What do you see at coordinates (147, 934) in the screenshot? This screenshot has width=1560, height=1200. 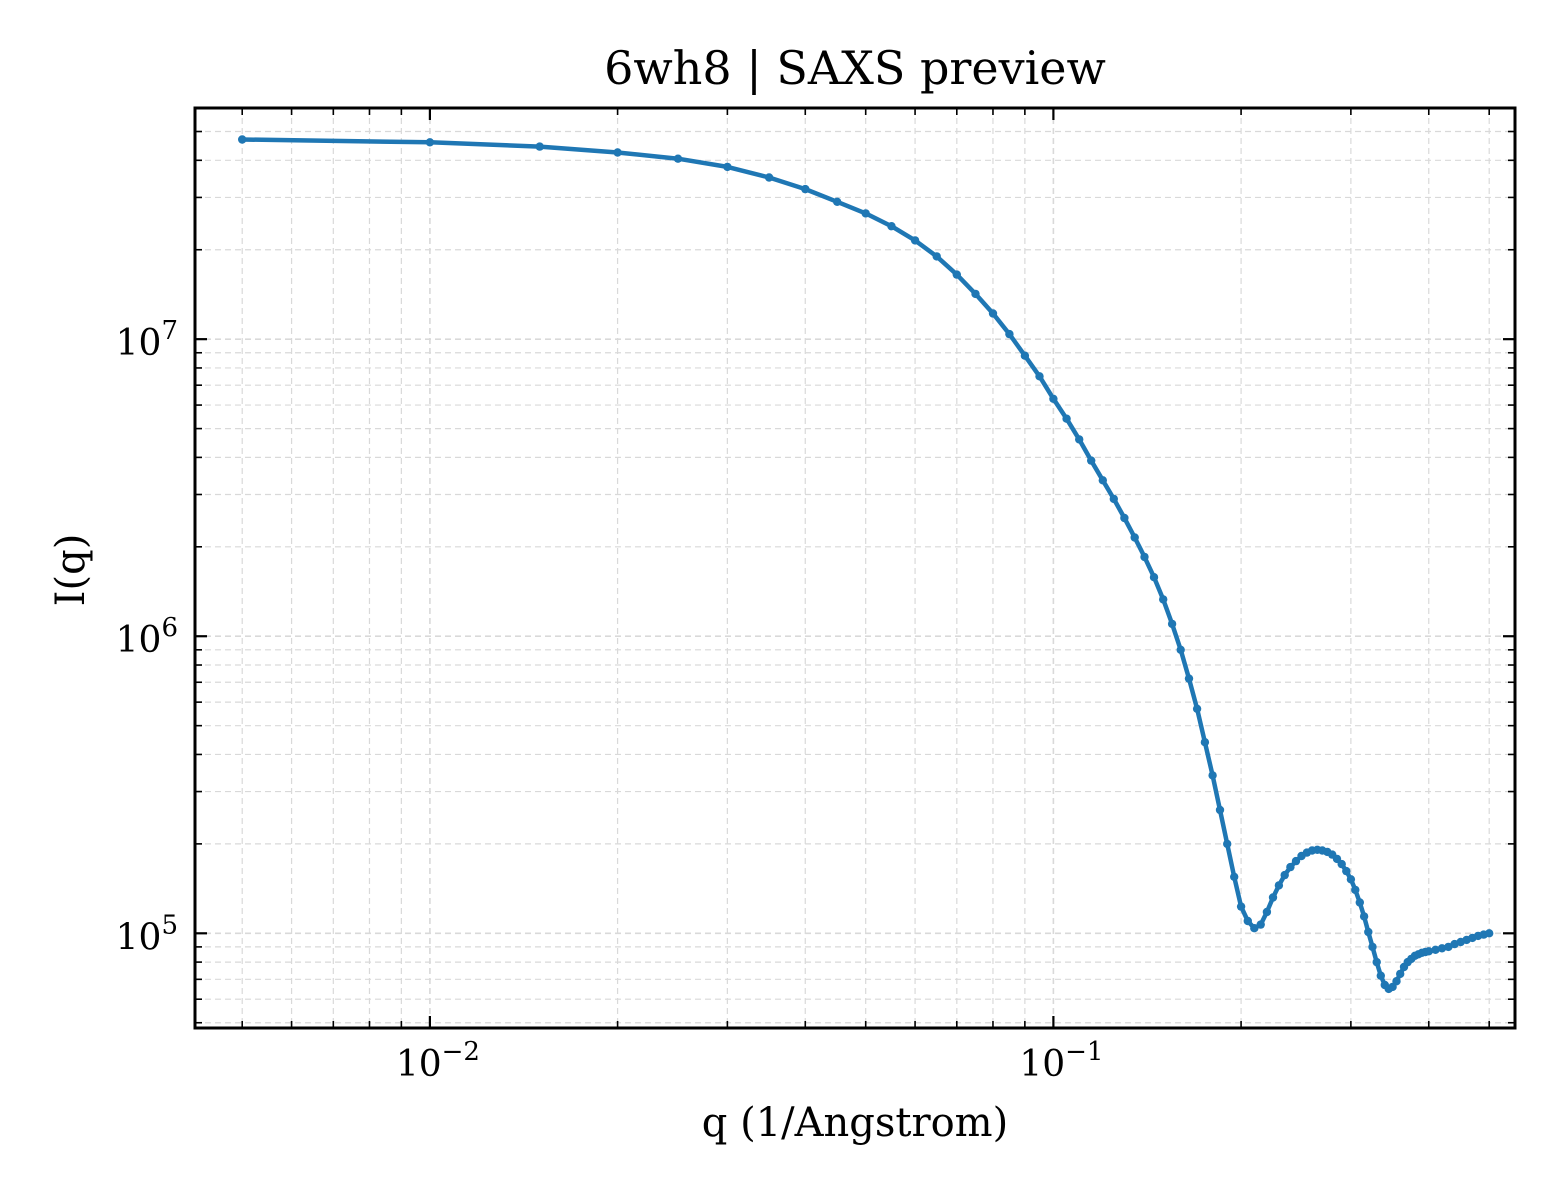 I see `y-tick-label: 10⁵` at bounding box center [147, 934].